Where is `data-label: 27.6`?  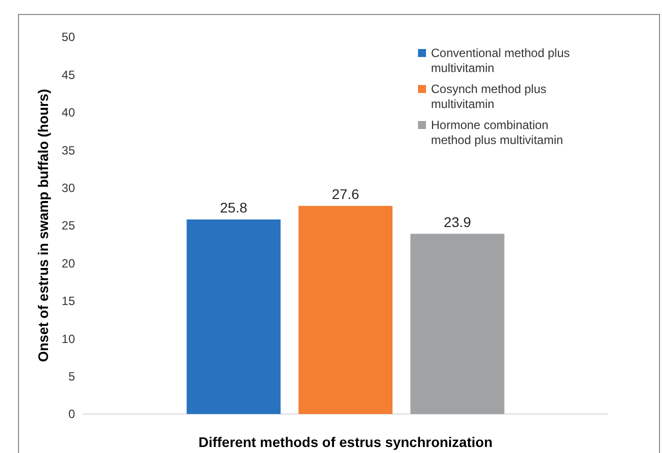 data-label: 27.6 is located at coordinates (346, 194).